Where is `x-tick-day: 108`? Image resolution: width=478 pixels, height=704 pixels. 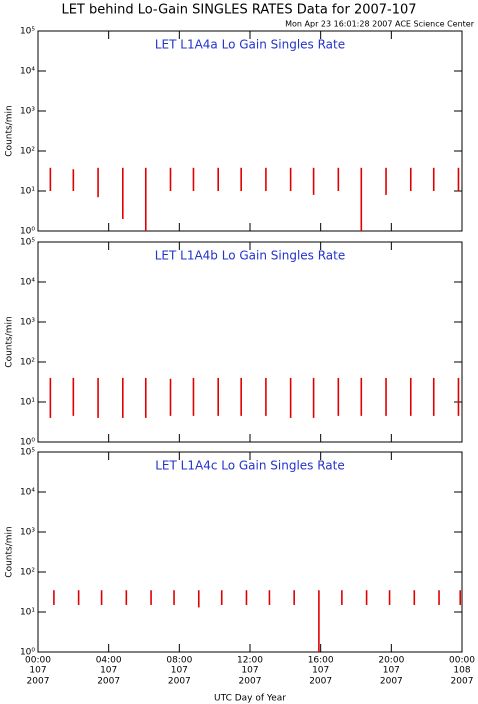
x-tick-day: 108 is located at coordinates (461, 671).